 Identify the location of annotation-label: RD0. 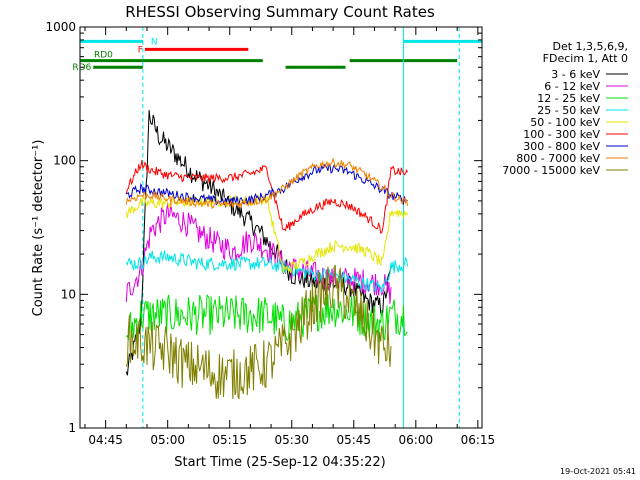
(103, 56).